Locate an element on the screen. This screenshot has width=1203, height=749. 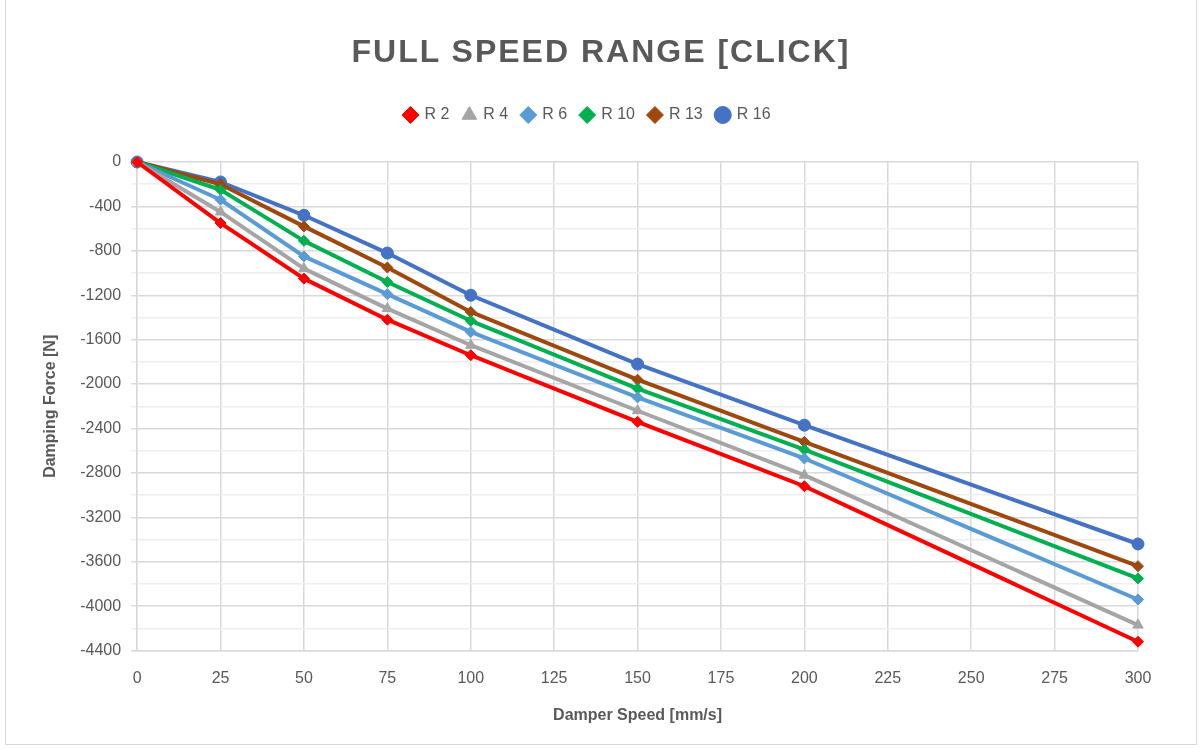
x-tick-label: 200 is located at coordinates (804, 677).